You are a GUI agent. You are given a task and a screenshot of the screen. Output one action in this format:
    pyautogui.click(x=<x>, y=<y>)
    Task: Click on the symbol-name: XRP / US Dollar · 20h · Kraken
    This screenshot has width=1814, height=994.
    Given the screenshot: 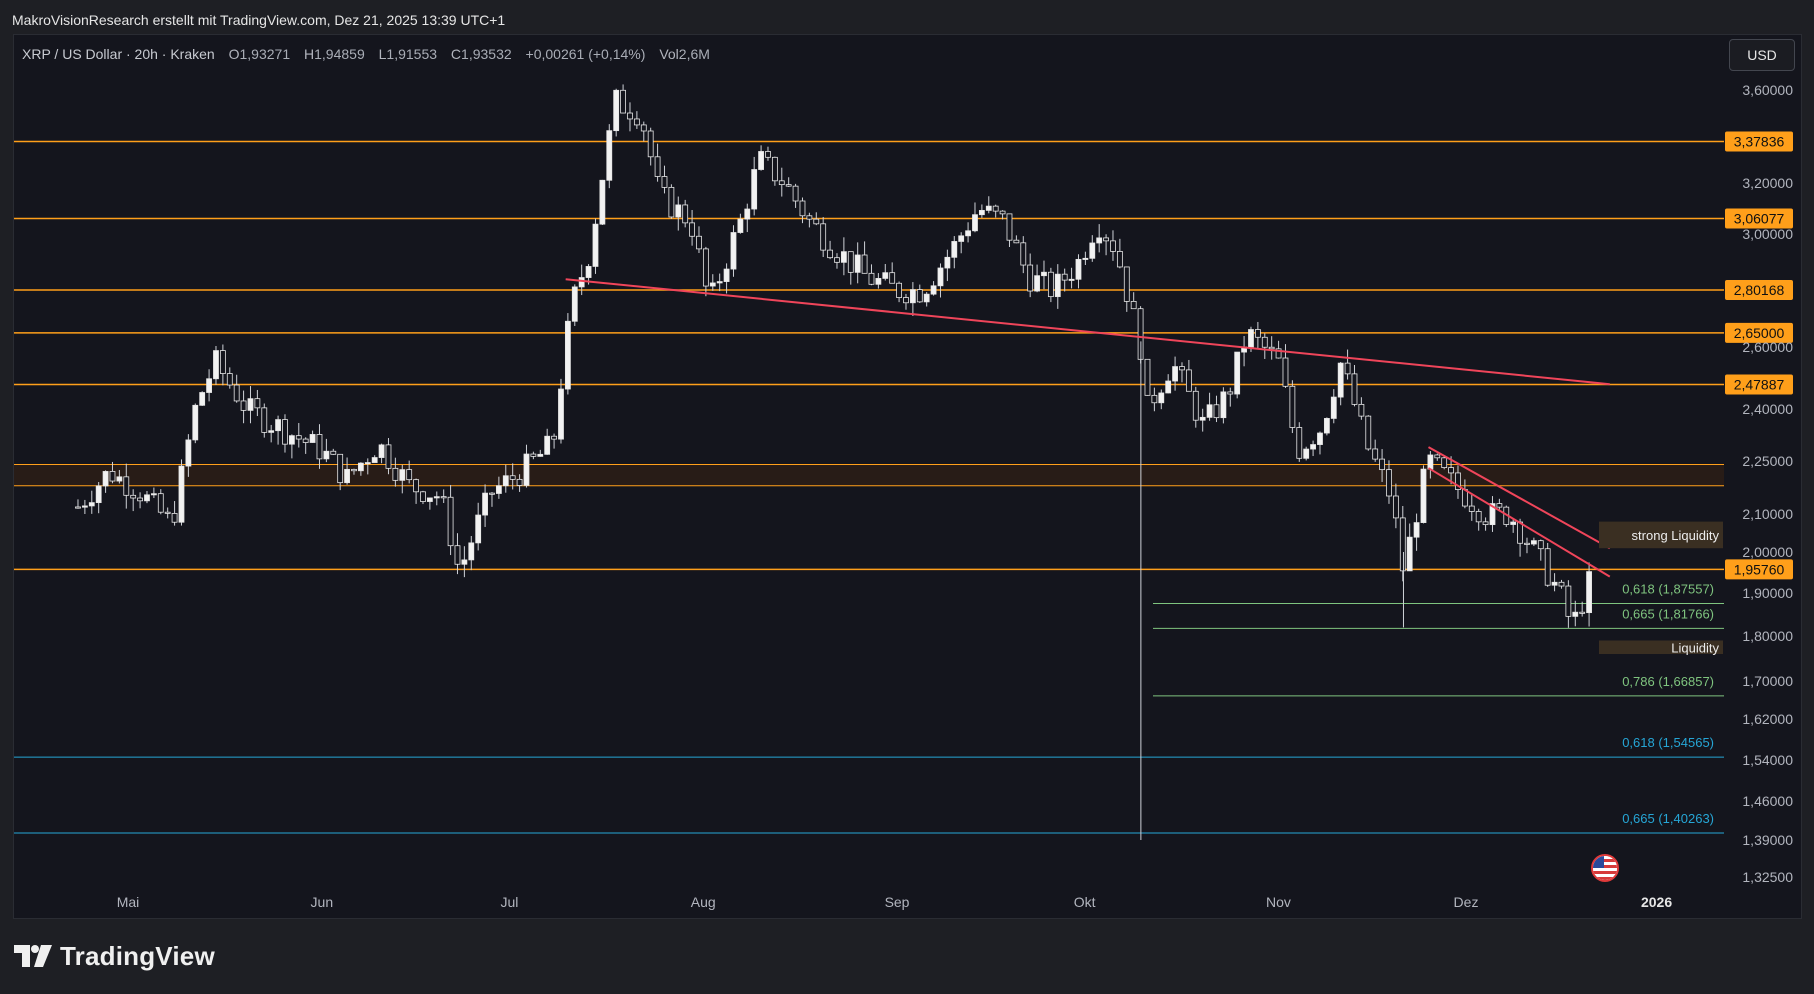 What is the action you would take?
    pyautogui.click(x=118, y=54)
    